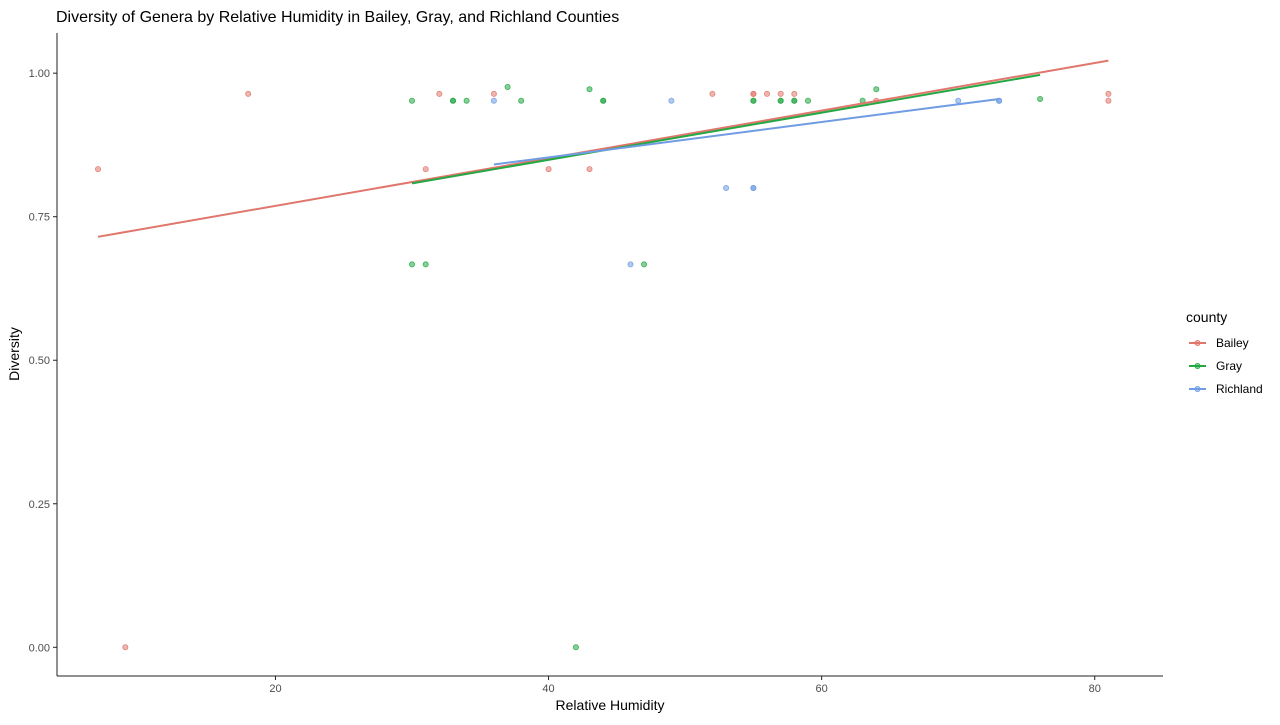 The height and width of the screenshot is (725, 1280). What do you see at coordinates (39, 218) in the screenshot?
I see `y-tick-label: 0.75` at bounding box center [39, 218].